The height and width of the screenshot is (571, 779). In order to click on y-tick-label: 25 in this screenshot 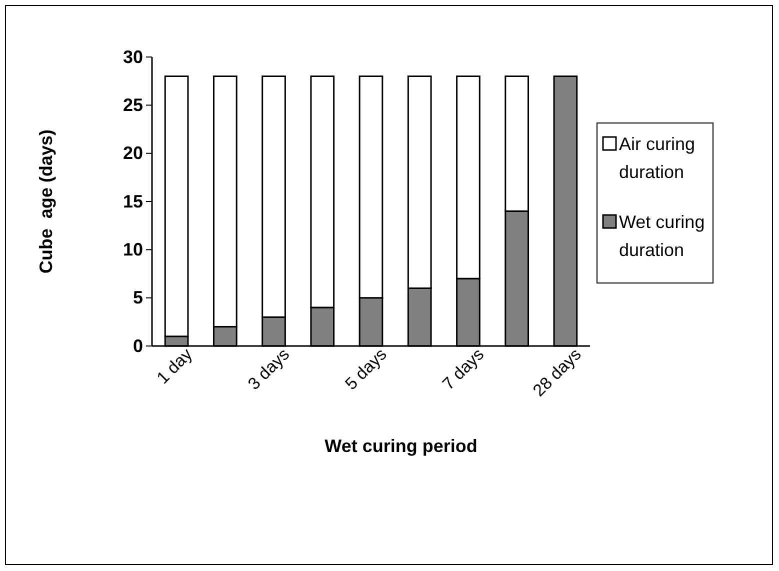, I will do `click(132, 104)`.